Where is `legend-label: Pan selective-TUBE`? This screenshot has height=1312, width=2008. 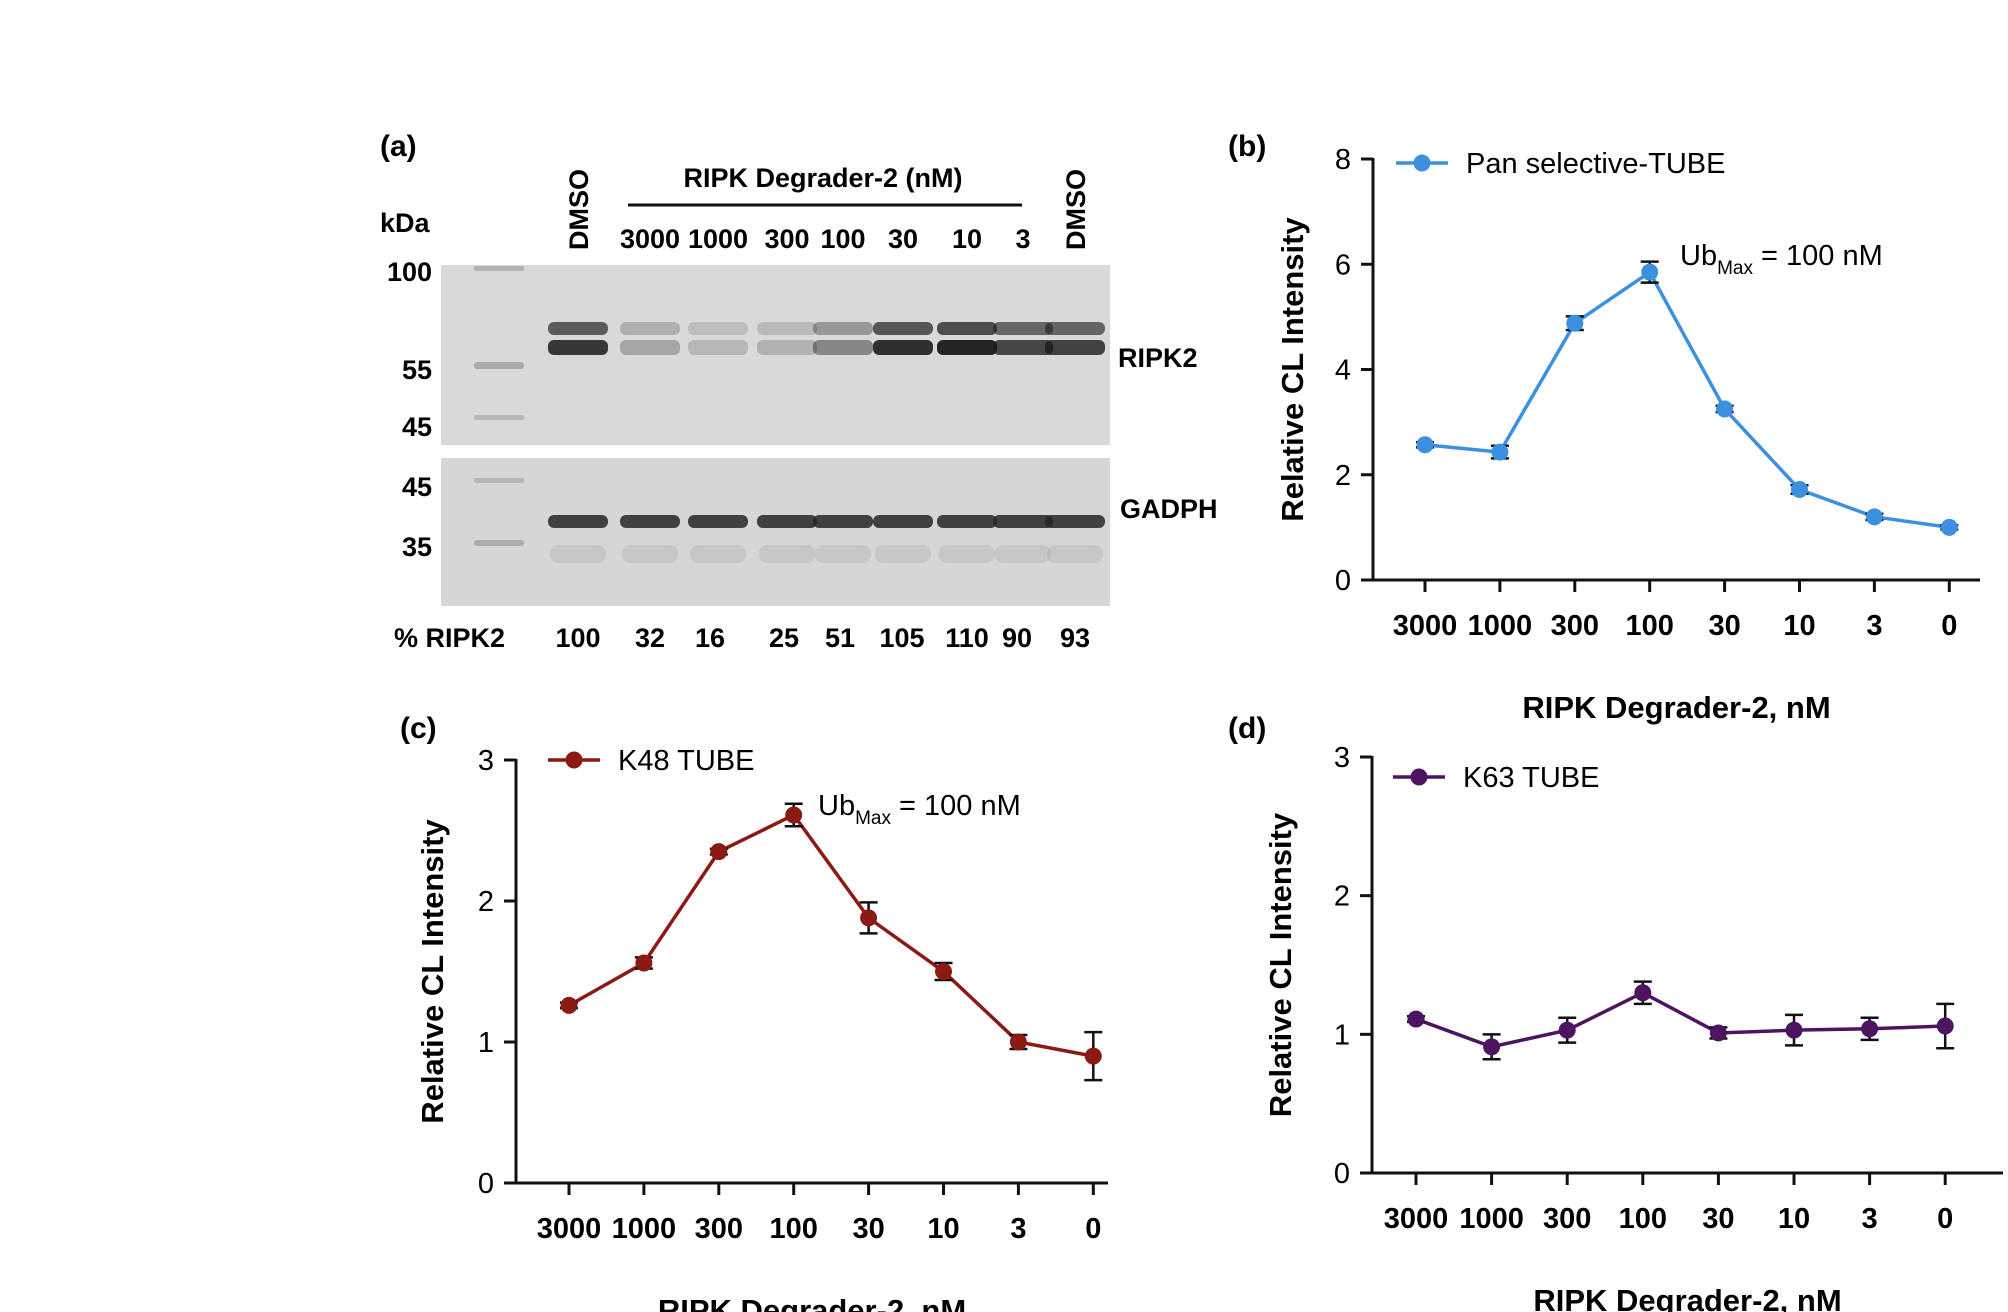 legend-label: Pan selective-TUBE is located at coordinates (1596, 164).